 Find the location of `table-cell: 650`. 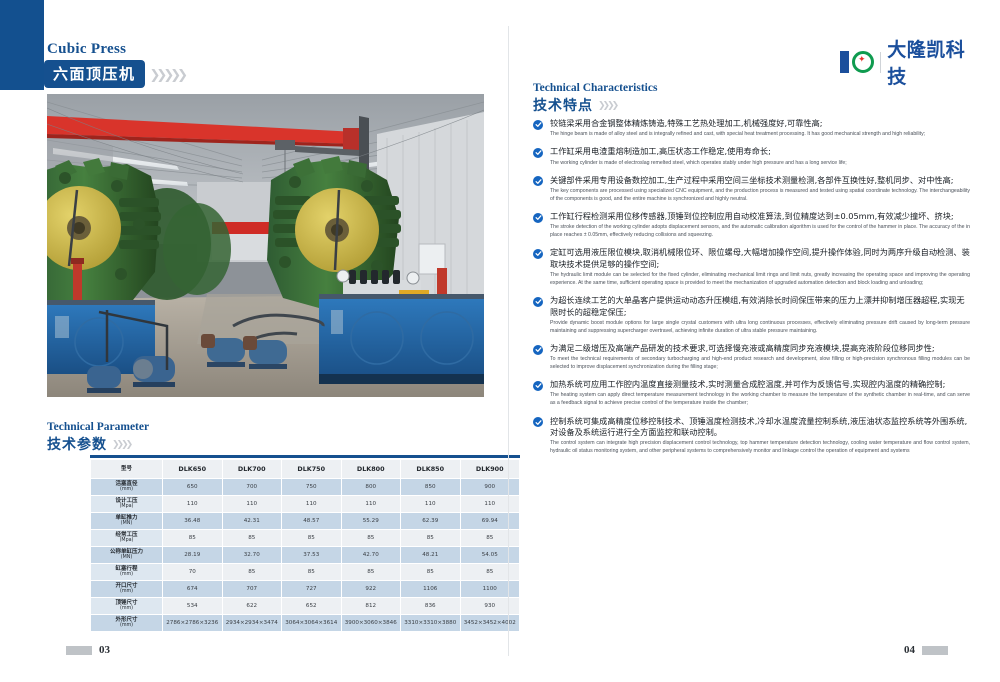

table-cell: 650 is located at coordinates (192, 487).